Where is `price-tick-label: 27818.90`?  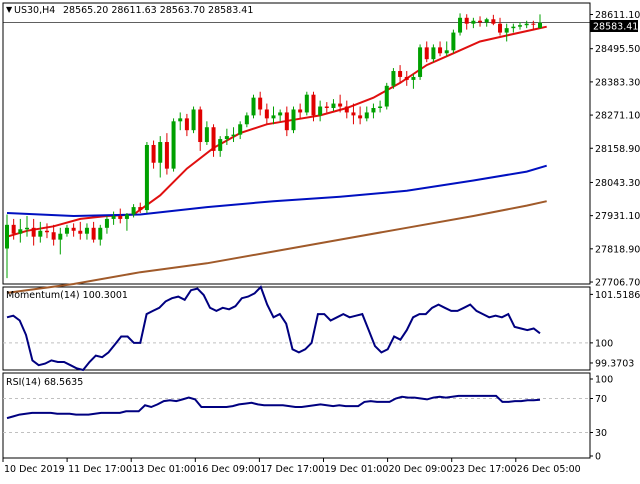 price-tick-label: 27818.90 is located at coordinates (617, 249).